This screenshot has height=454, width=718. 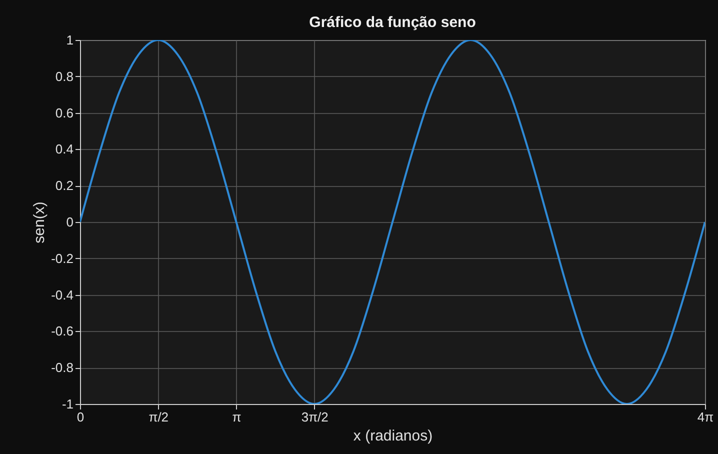 What do you see at coordinates (158, 417) in the screenshot?
I see `x-tick-label: π/2` at bounding box center [158, 417].